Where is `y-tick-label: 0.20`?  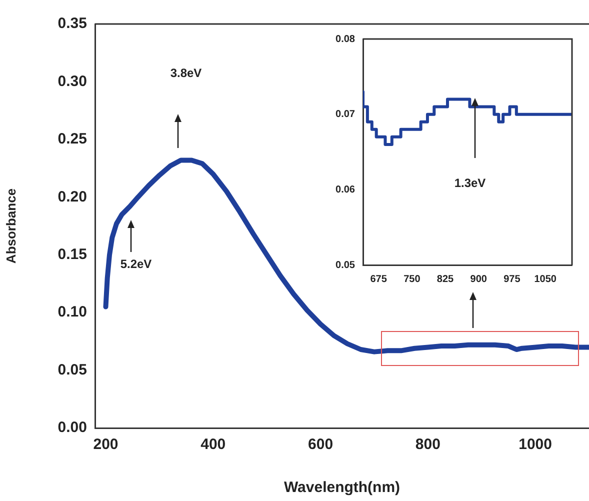 y-tick-label: 0.20 is located at coordinates (72, 197).